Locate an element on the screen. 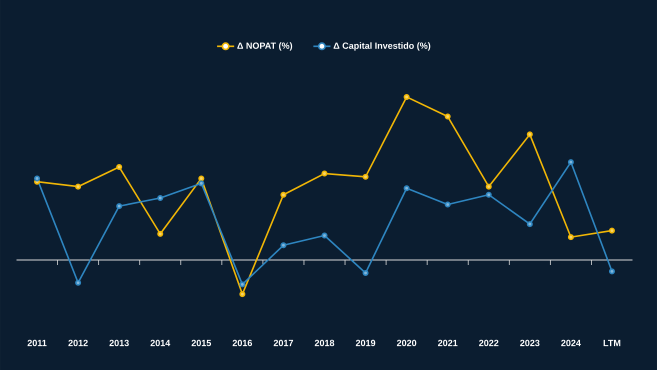 Image resolution: width=657 pixels, height=370 pixels. x-tick-label: 2020 is located at coordinates (406, 343).